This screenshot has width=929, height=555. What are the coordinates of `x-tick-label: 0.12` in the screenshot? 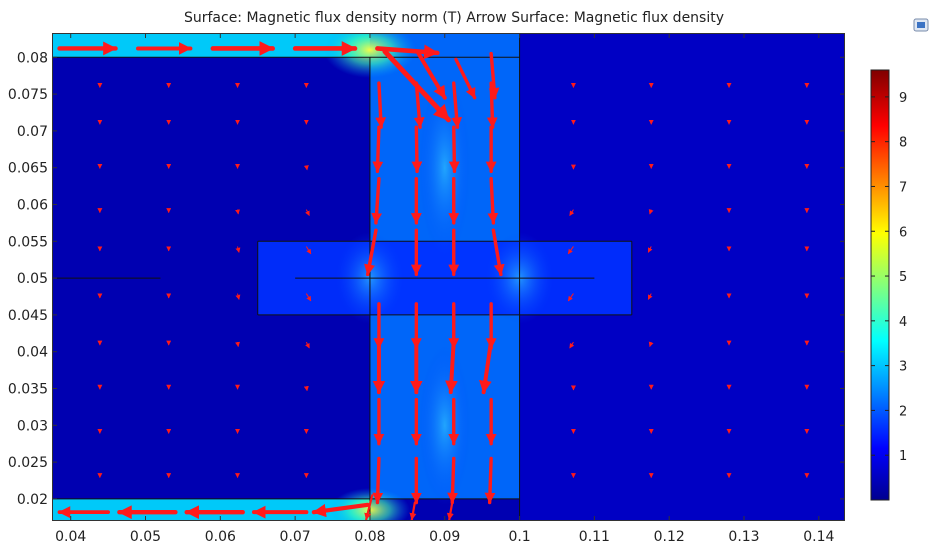 It's located at (669, 537).